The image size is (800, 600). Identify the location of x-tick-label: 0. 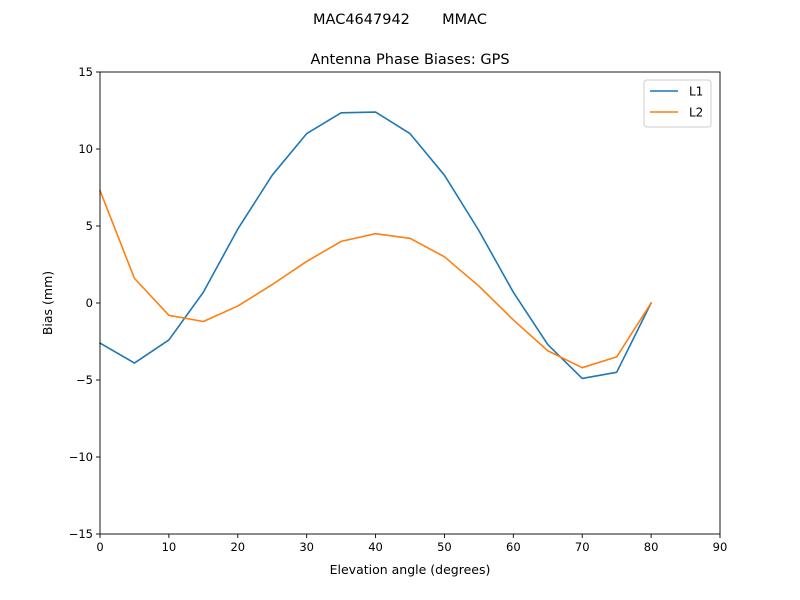
(99, 547).